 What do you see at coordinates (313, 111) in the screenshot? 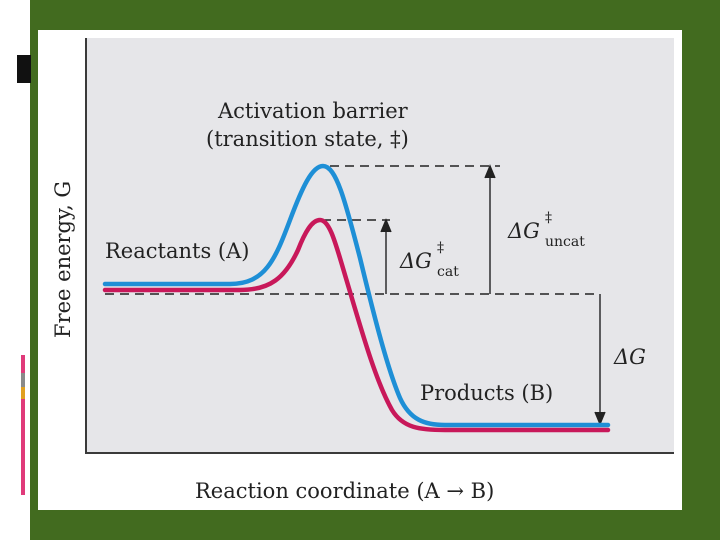
I see `barrier-label-line1: Activation barrier` at bounding box center [313, 111].